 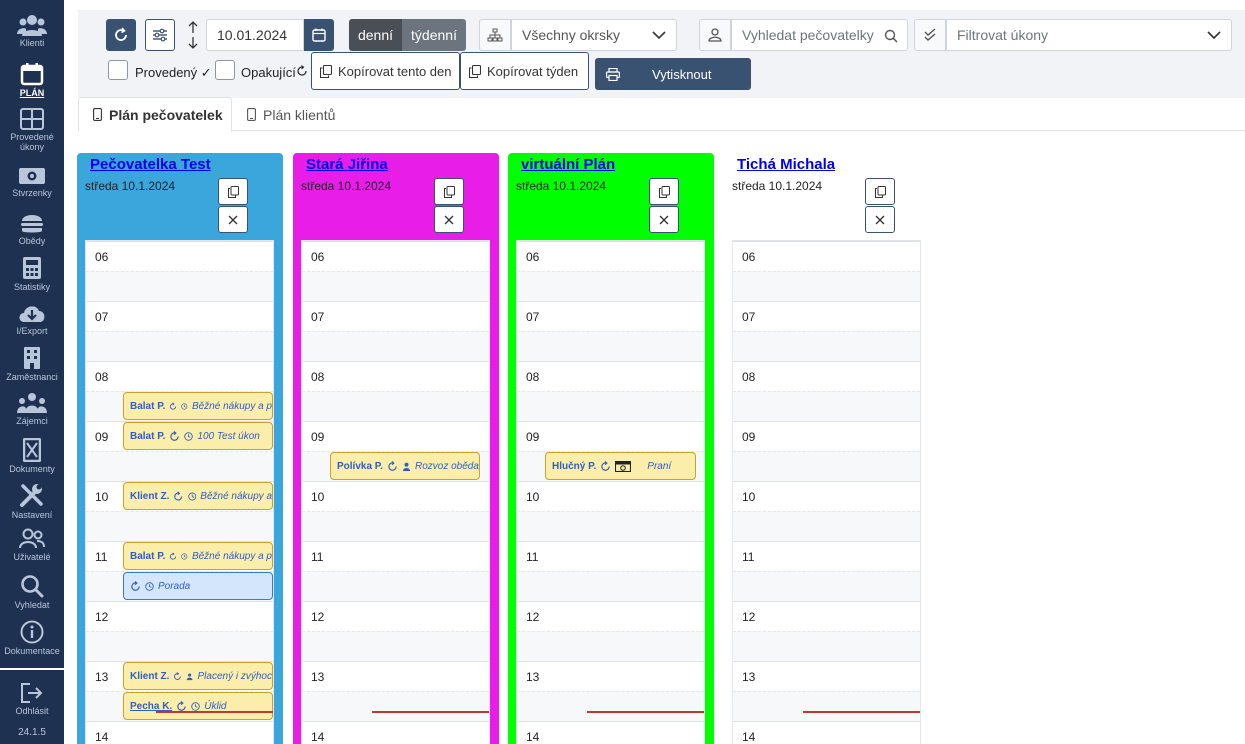 I want to click on caregiver-name-link: Pečovatelka Test, so click(x=150, y=164).